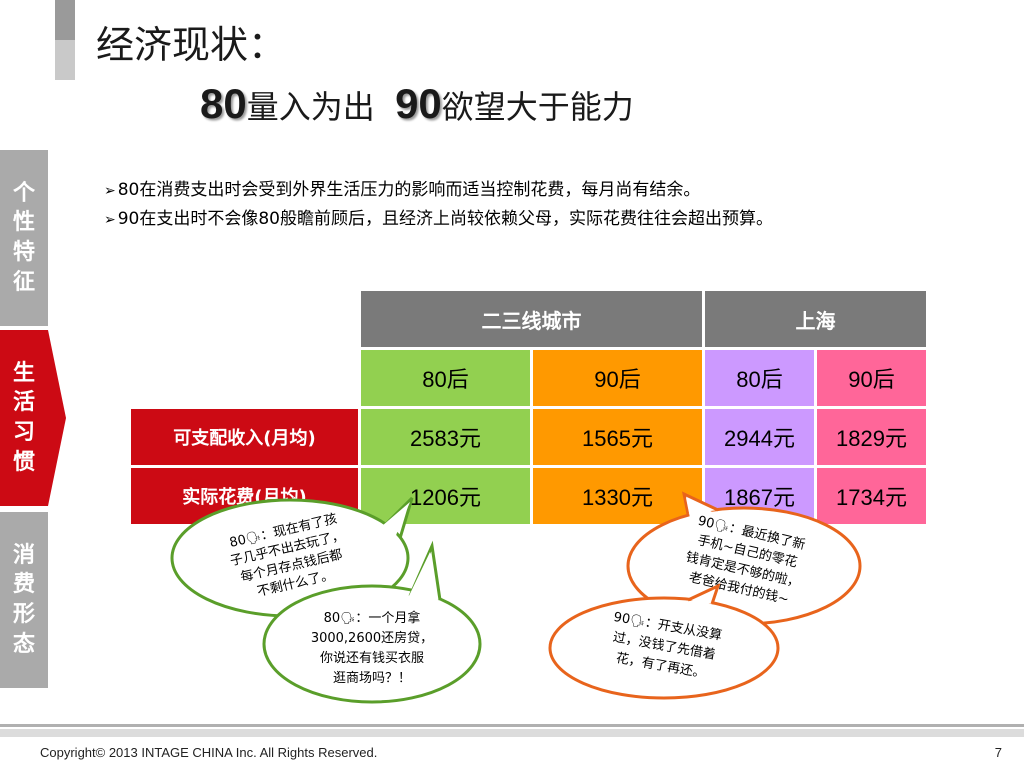 The width and height of the screenshot is (1024, 768). I want to click on bullet-item: ➢ 80在消费支出时会受到外界生活压力的影响而适当控制花费，每月尚有结余。, so click(438, 190).